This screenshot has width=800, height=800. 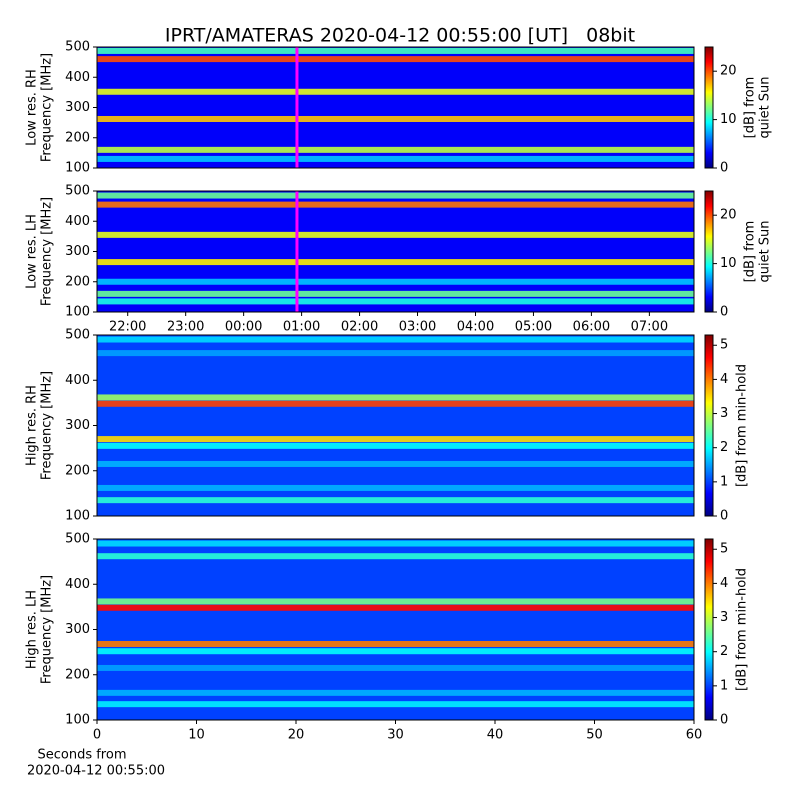 What do you see at coordinates (32, 629) in the screenshot?
I see `y-axis-label: High res. LH` at bounding box center [32, 629].